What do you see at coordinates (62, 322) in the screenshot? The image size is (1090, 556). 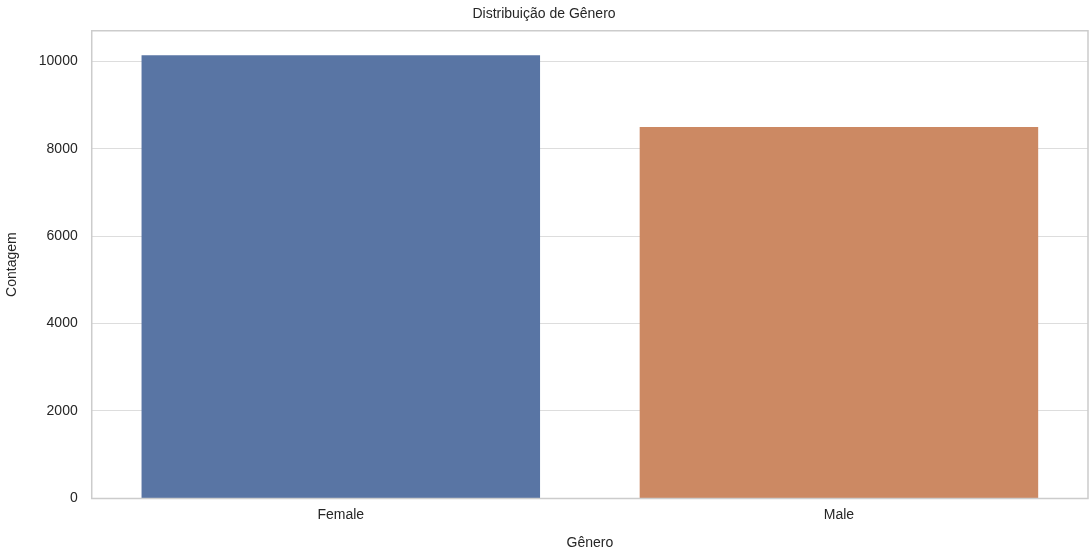 I see `y-tick-label: 4000` at bounding box center [62, 322].